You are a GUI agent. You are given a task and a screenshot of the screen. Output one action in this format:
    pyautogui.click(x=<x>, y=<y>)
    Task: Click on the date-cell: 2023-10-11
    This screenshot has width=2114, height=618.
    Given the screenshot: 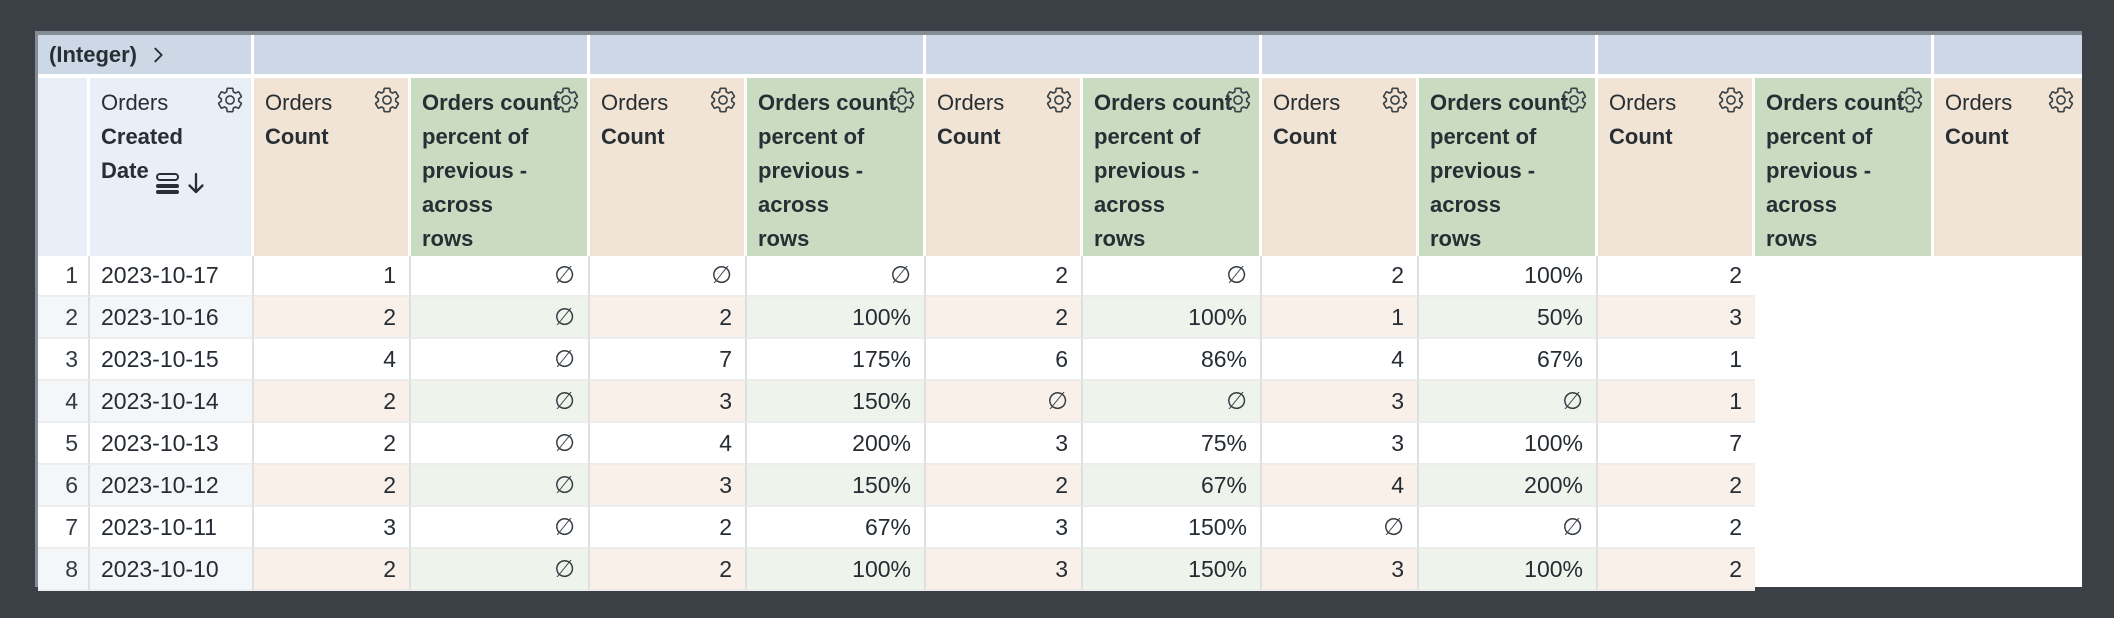 What is the action you would take?
    pyautogui.click(x=172, y=528)
    